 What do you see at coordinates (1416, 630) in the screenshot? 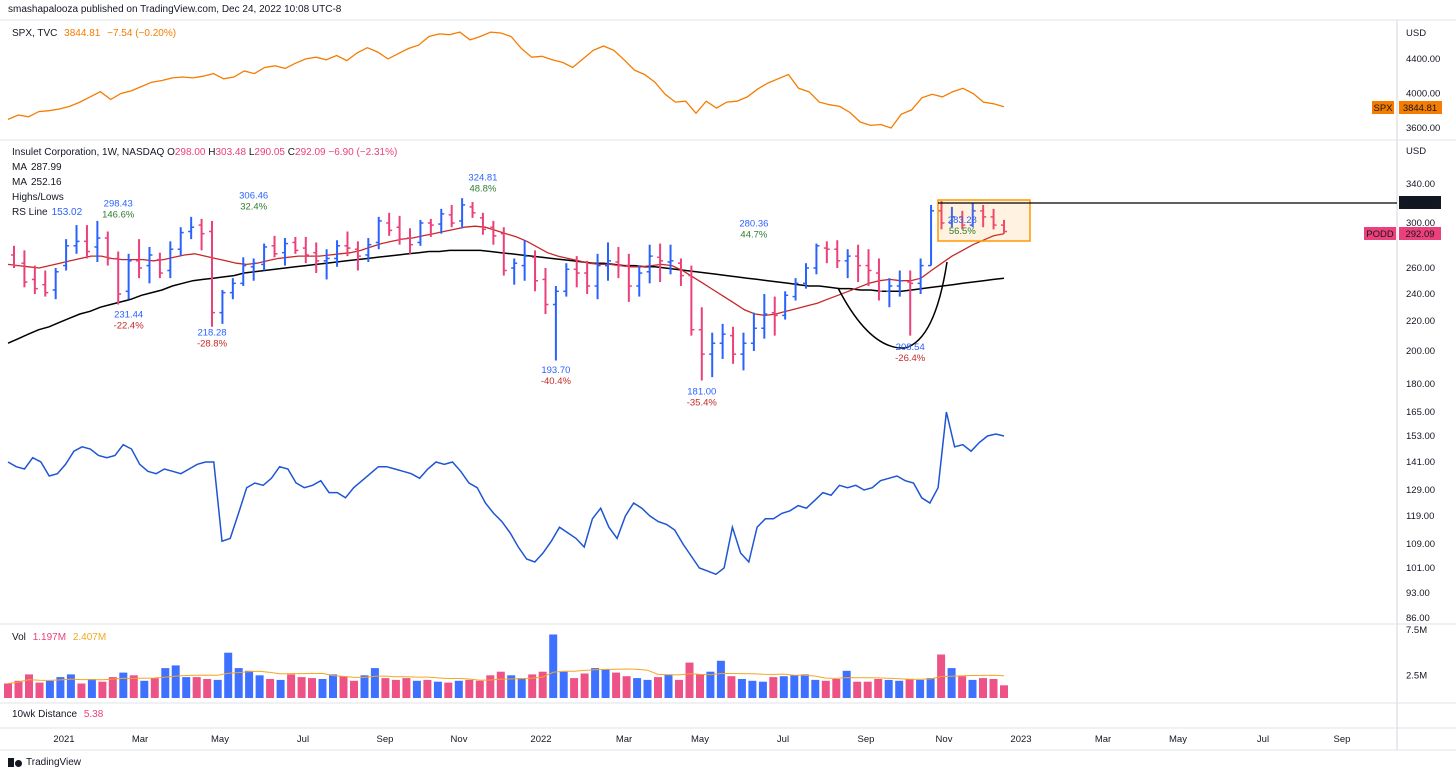
I see `volume-axis-tick: 7.5M` at bounding box center [1416, 630].